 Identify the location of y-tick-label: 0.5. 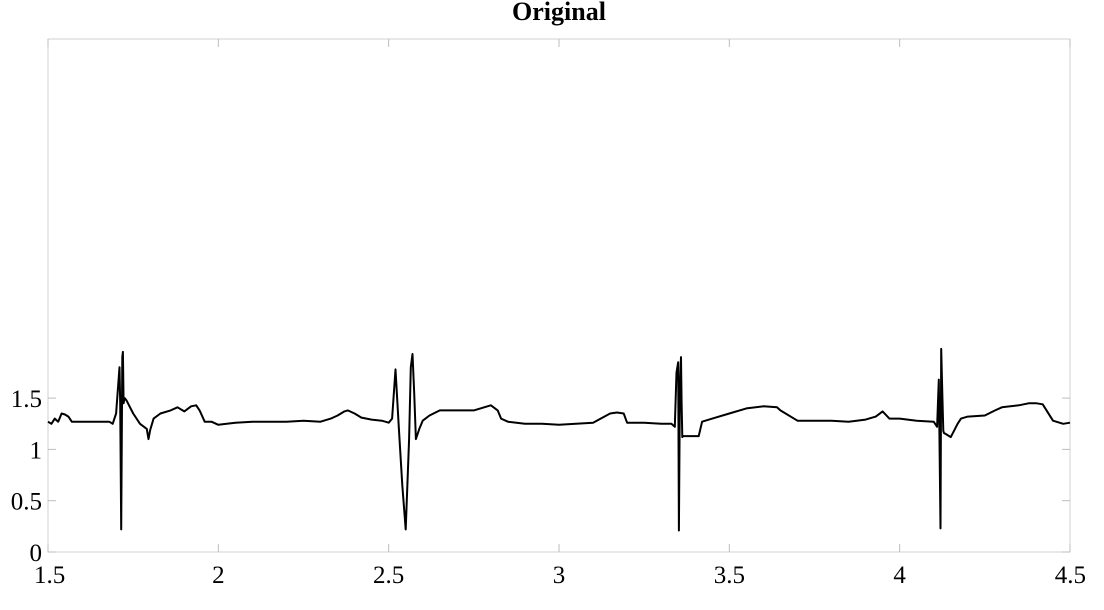
(26, 502).